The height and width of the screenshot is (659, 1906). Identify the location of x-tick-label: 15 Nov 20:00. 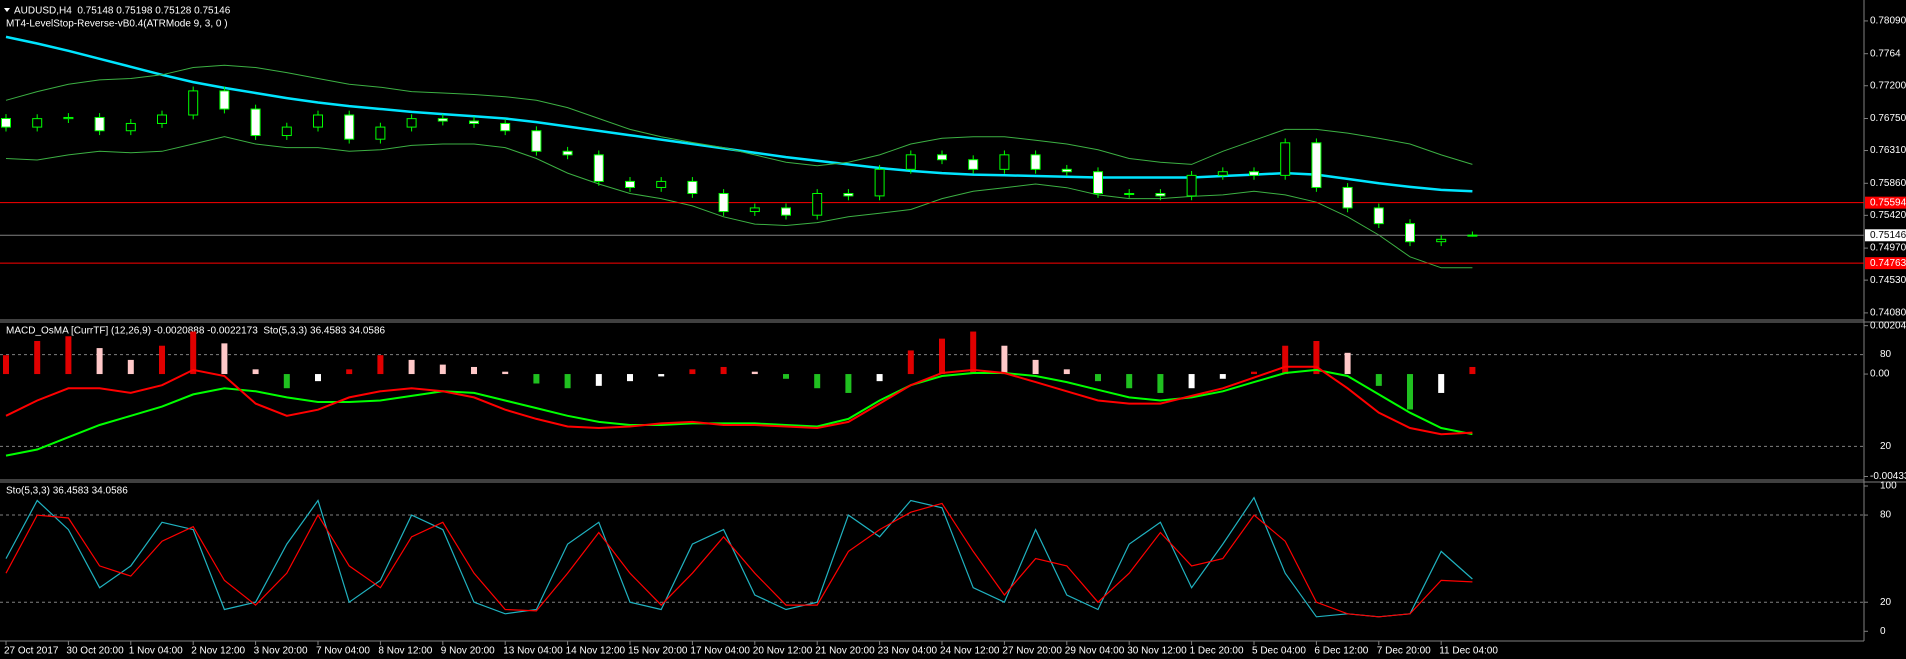
(658, 651).